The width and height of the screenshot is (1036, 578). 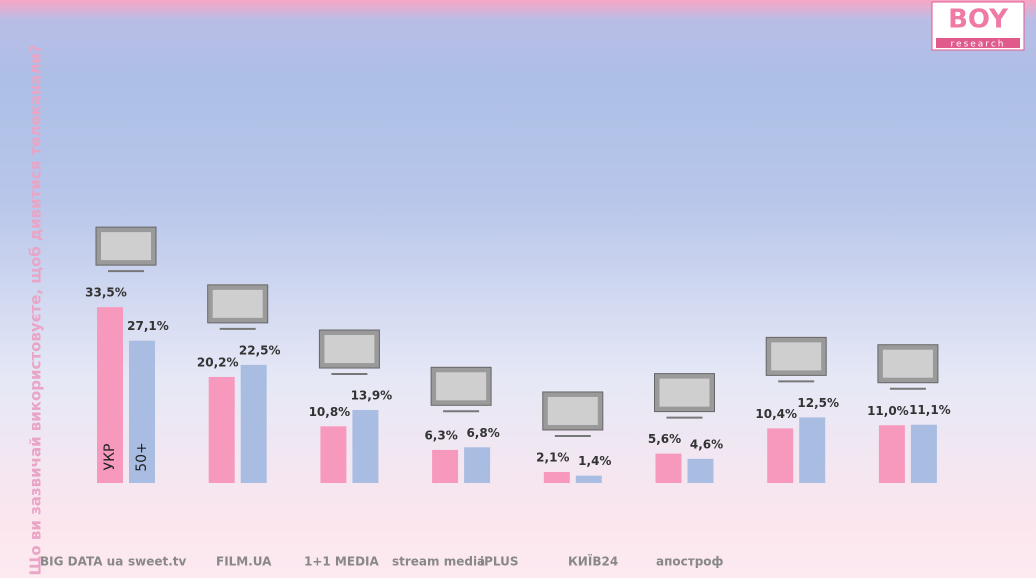 What do you see at coordinates (776, 414) in the screenshot?
I see `value-label: 10,4%` at bounding box center [776, 414].